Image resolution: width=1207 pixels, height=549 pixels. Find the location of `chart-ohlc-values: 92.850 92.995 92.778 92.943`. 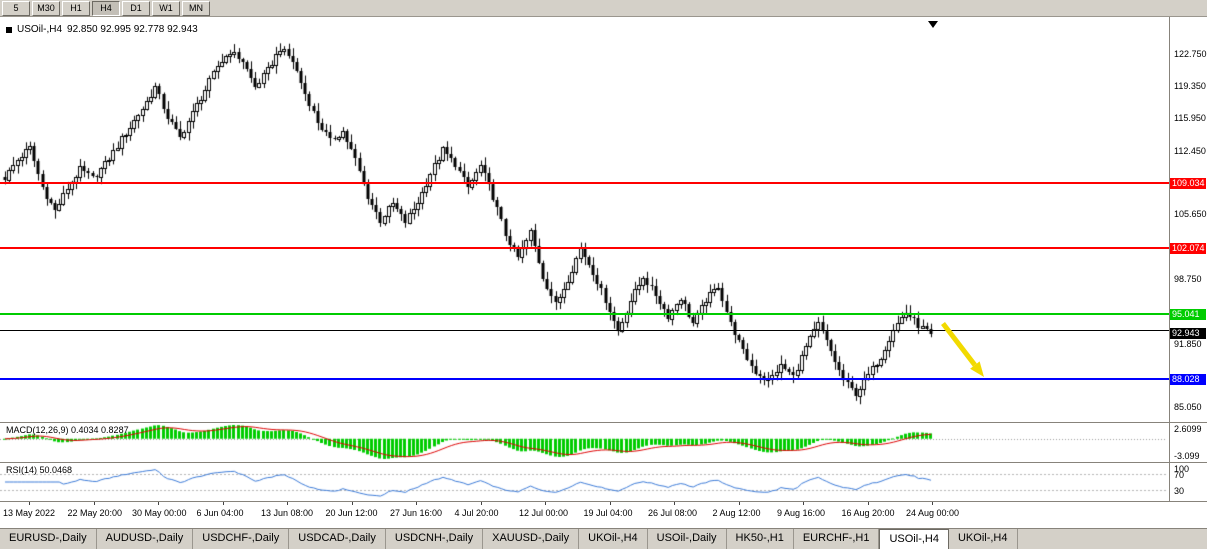

chart-ohlc-values: 92.850 92.995 92.778 92.943 is located at coordinates (132, 29).